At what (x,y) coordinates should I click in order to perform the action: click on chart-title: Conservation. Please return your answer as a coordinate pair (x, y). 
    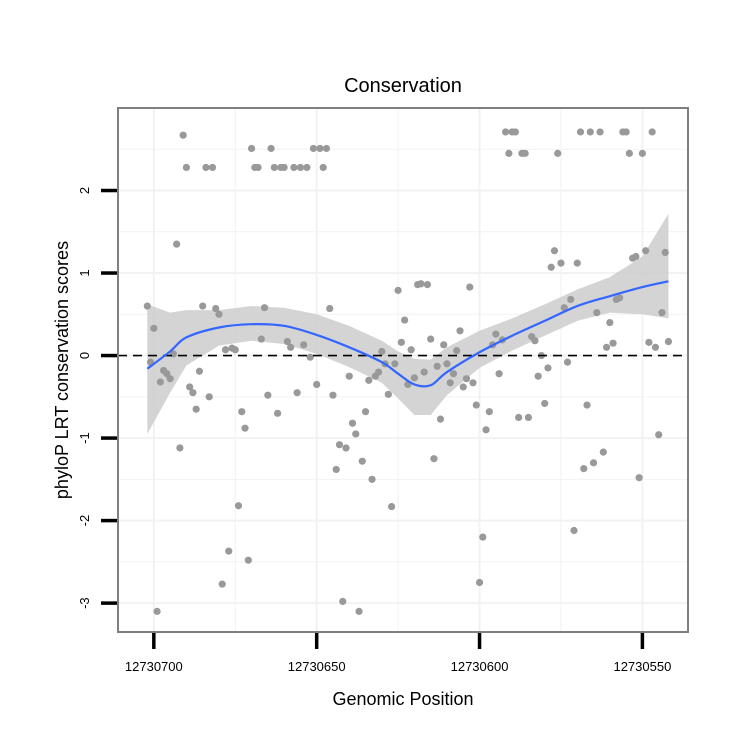
    Looking at the image, I should click on (403, 86).